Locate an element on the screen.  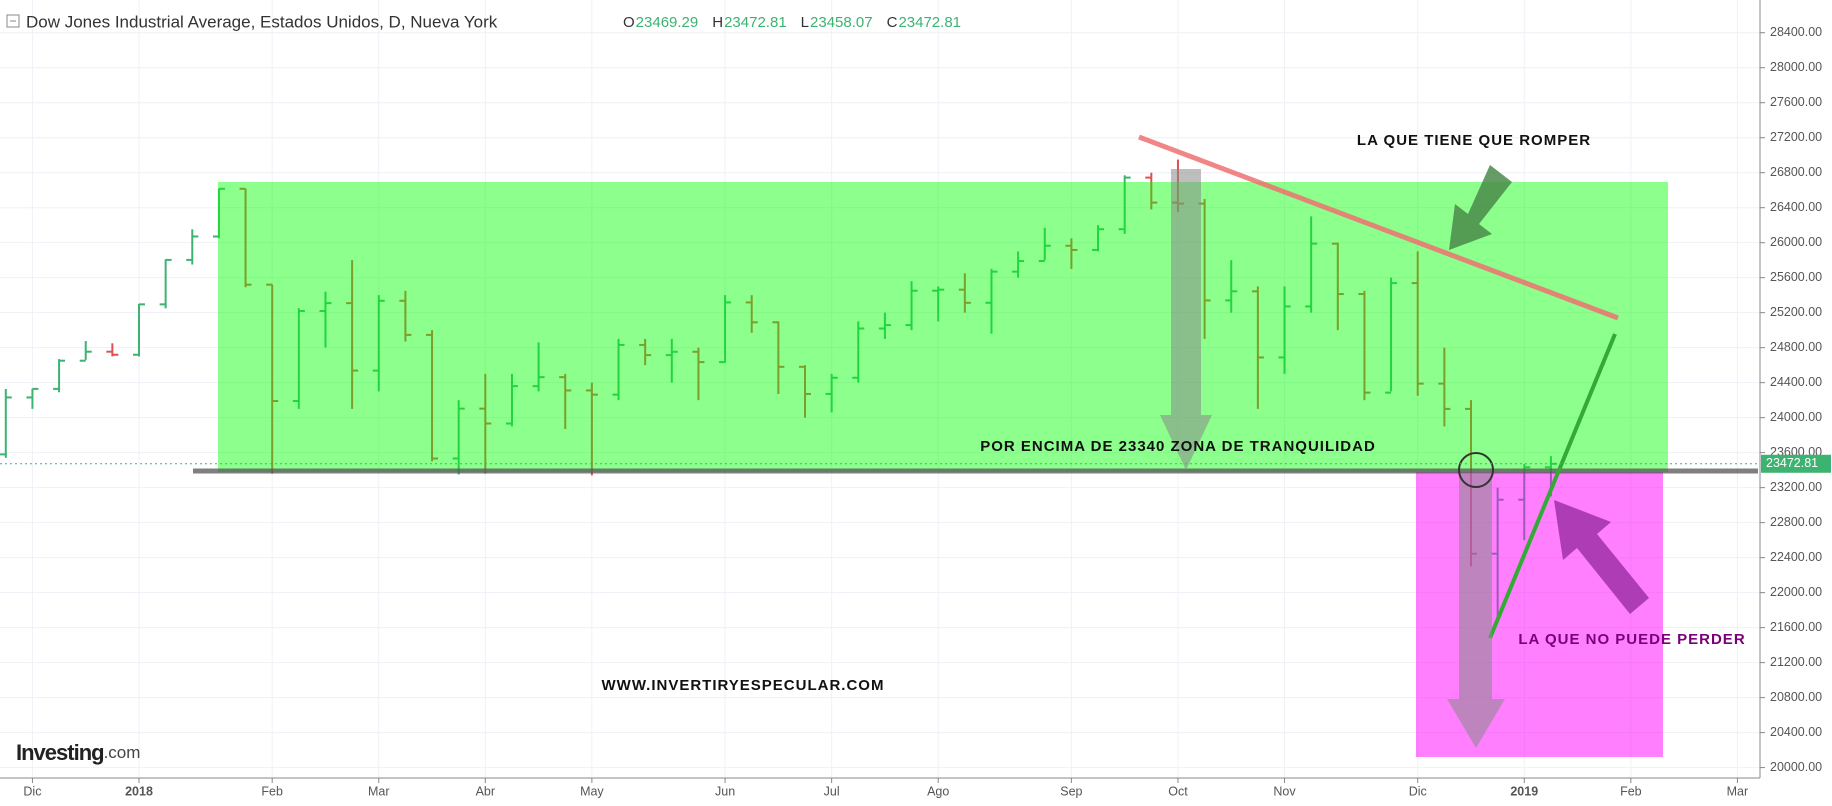
trend-line is located at coordinates (1552, 486).